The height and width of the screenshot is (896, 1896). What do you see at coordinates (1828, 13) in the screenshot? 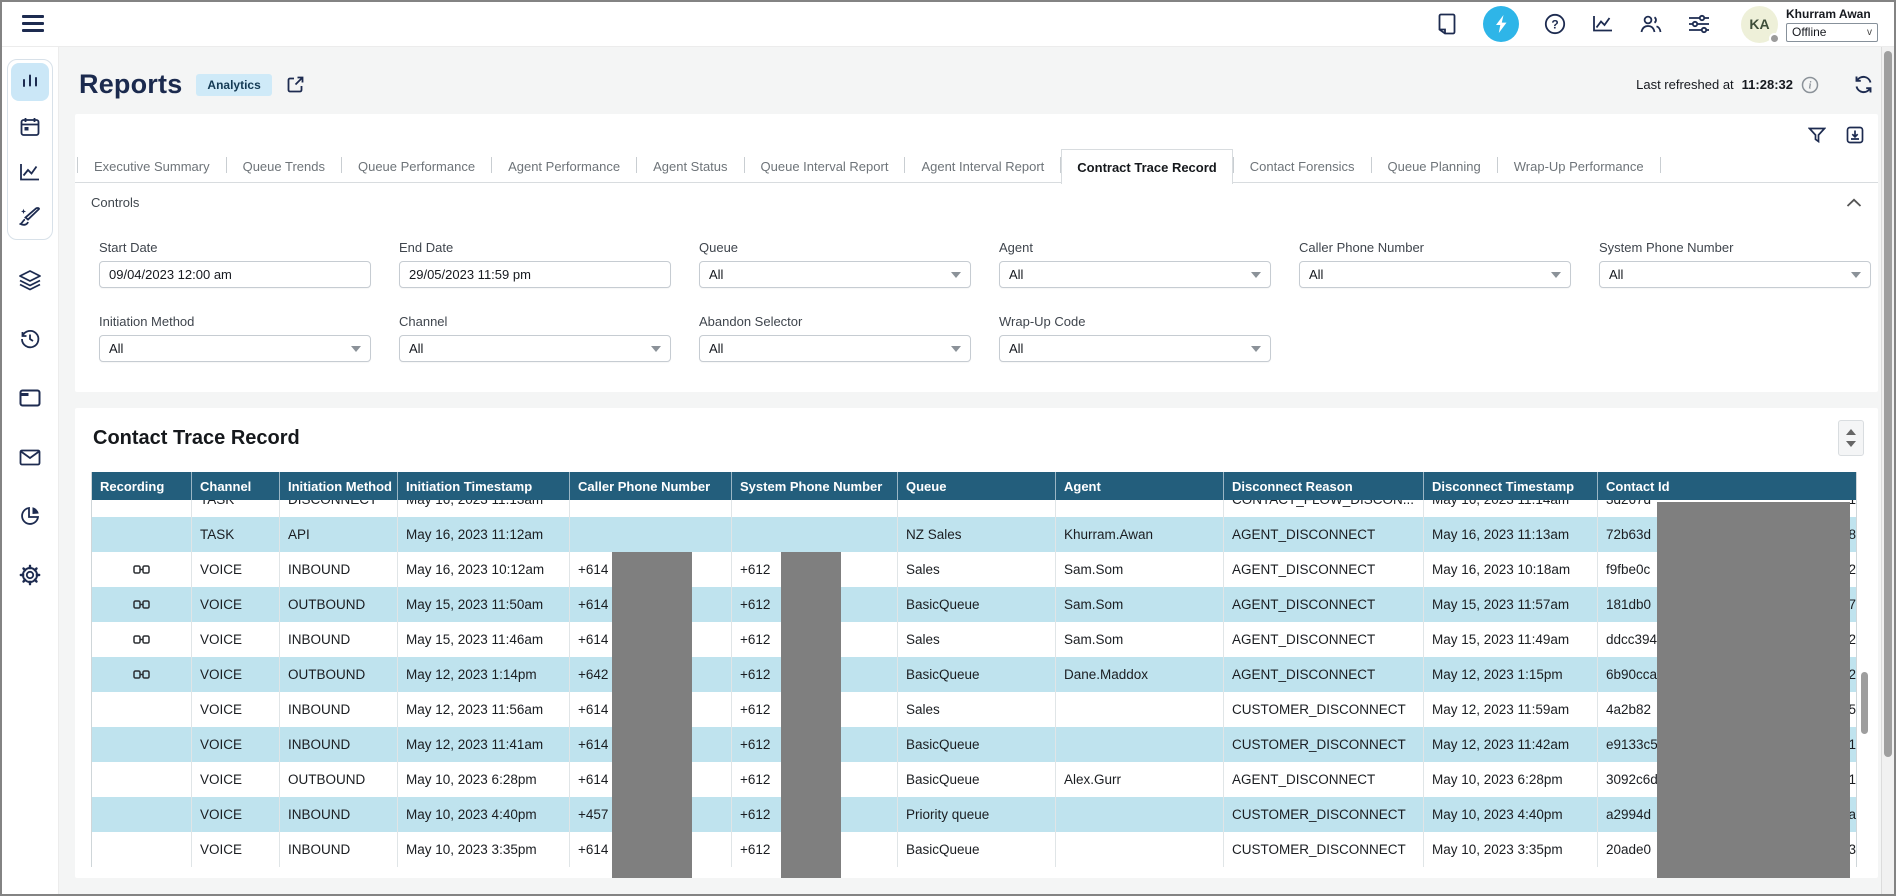
I see `user-name: Khurram Awan` at bounding box center [1828, 13].